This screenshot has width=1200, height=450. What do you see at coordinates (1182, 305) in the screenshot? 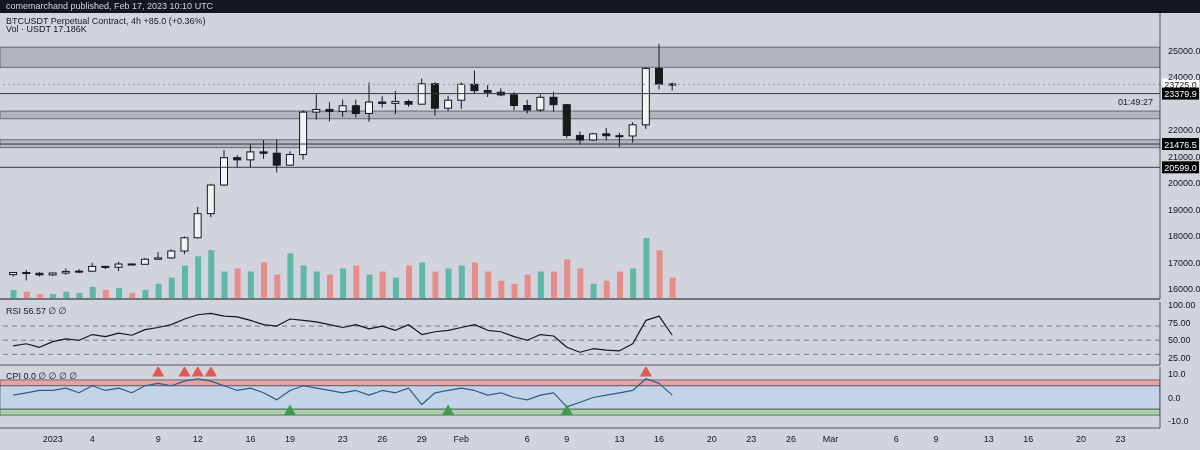
I see `y-tick-label: 100.00` at bounding box center [1182, 305].